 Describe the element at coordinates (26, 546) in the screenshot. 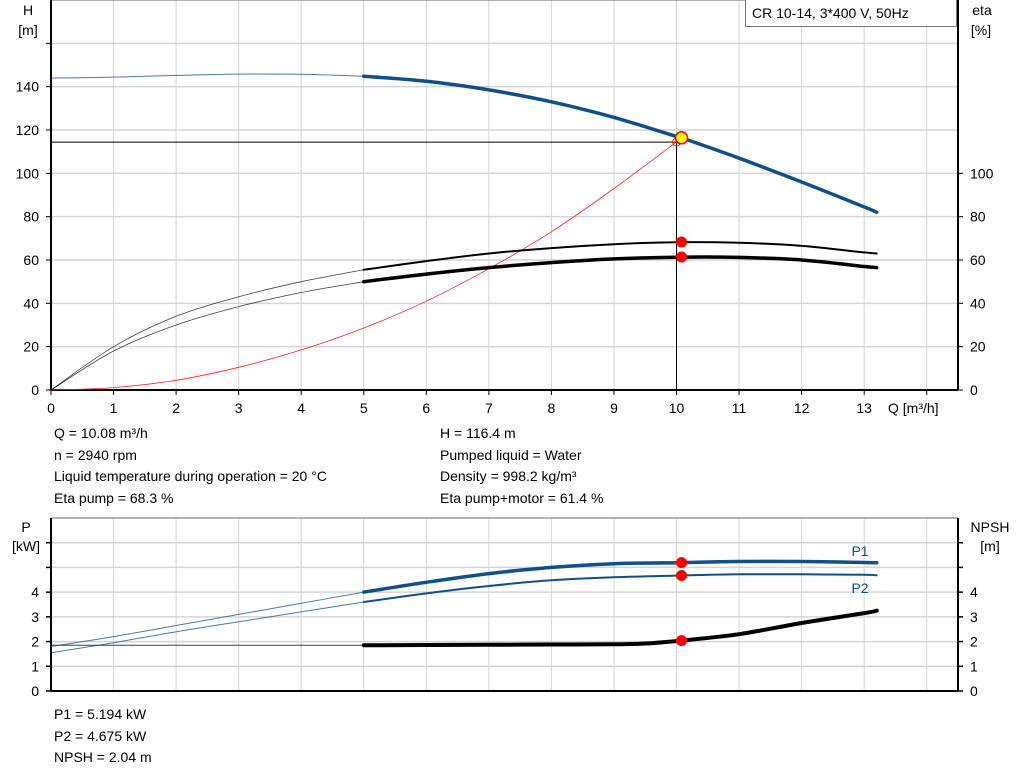

I see `p-axis-unit: [kW]` at that location.